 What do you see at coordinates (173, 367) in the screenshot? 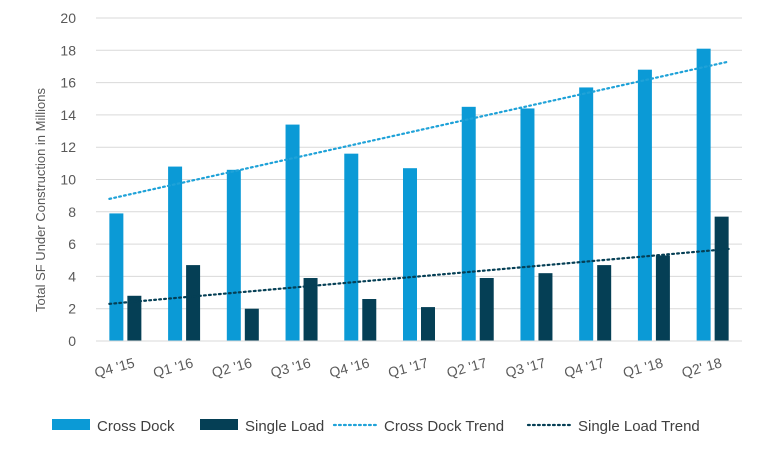
I see `x-tick-label: Q1 '16` at bounding box center [173, 367].